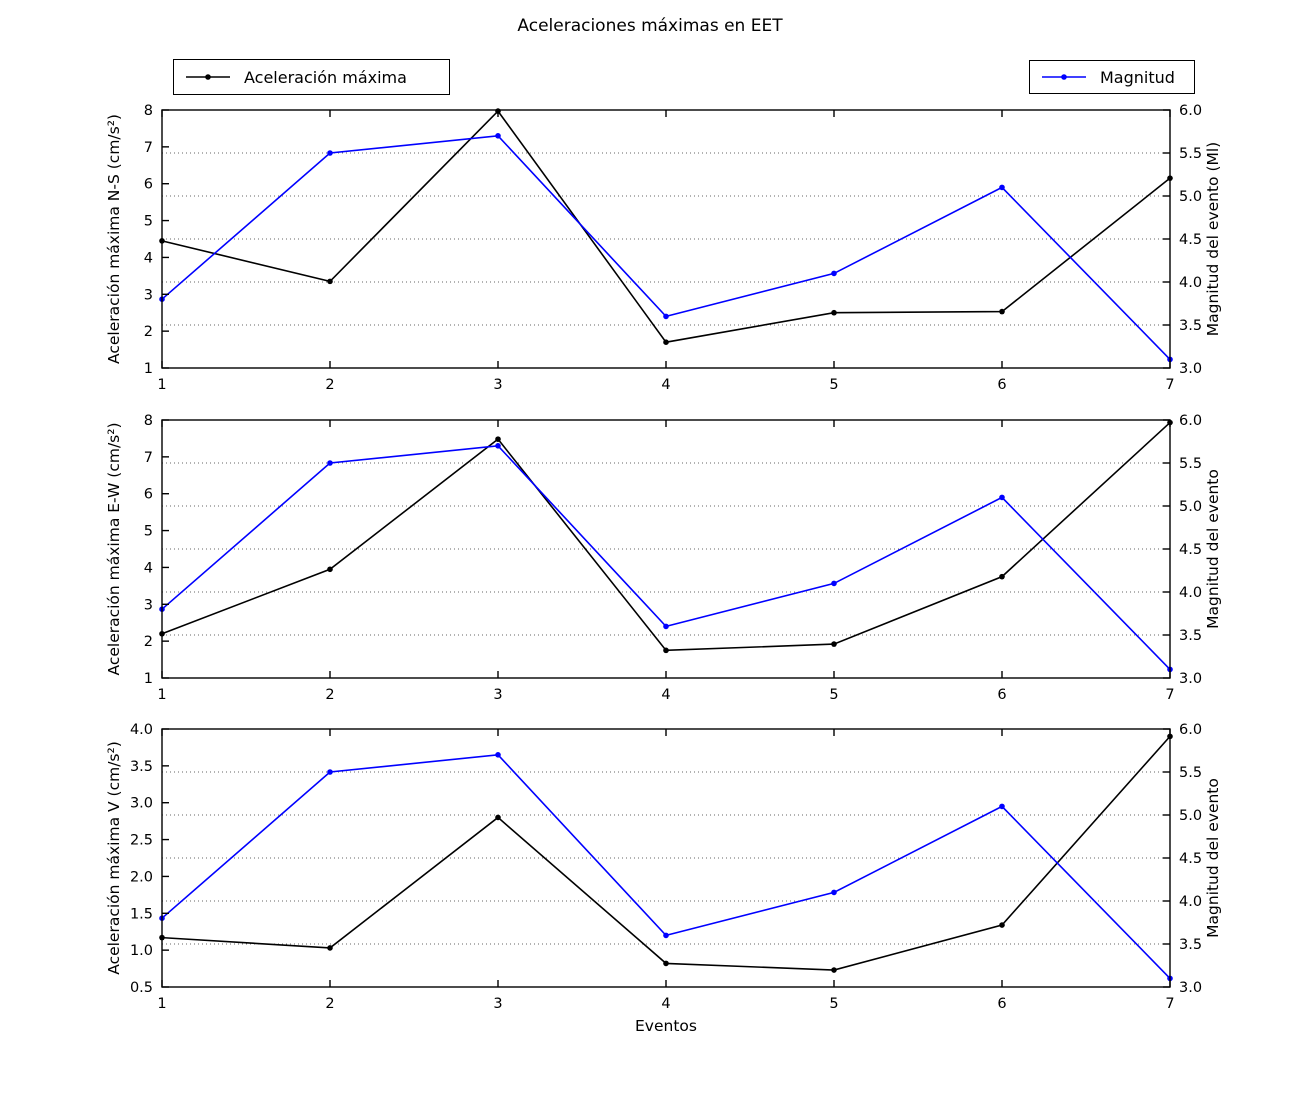 This screenshot has width=1300, height=1100. Describe the element at coordinates (666, 1026) in the screenshot. I see `x-axis-label: Eventos` at that location.